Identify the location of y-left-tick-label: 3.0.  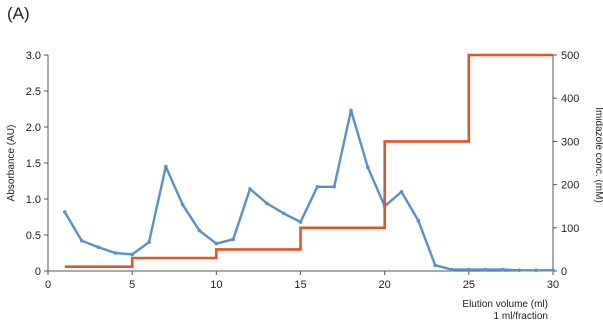
(33, 56).